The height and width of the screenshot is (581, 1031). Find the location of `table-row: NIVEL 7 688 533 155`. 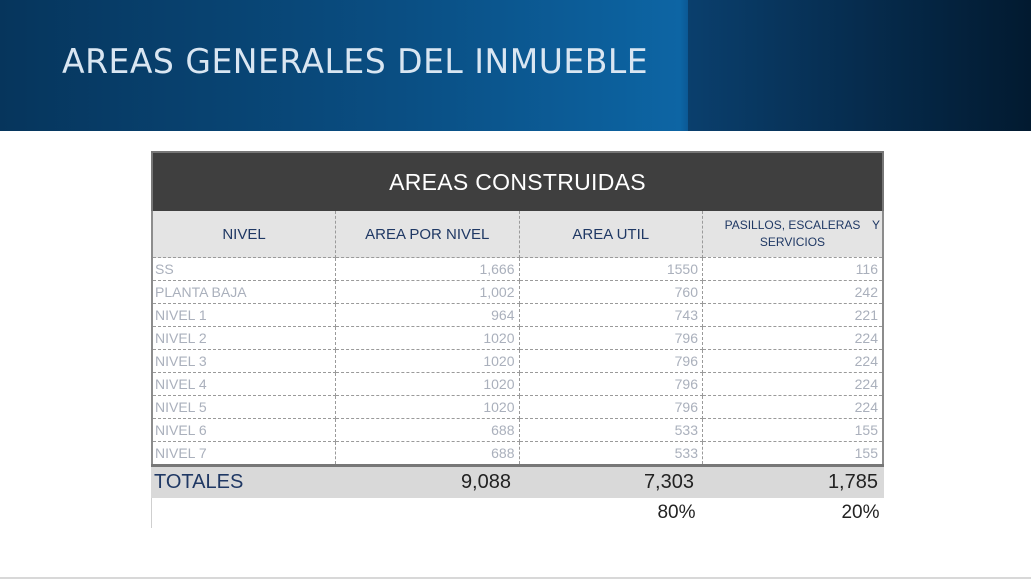

table-row: NIVEL 7 688 533 155 is located at coordinates (517, 453).